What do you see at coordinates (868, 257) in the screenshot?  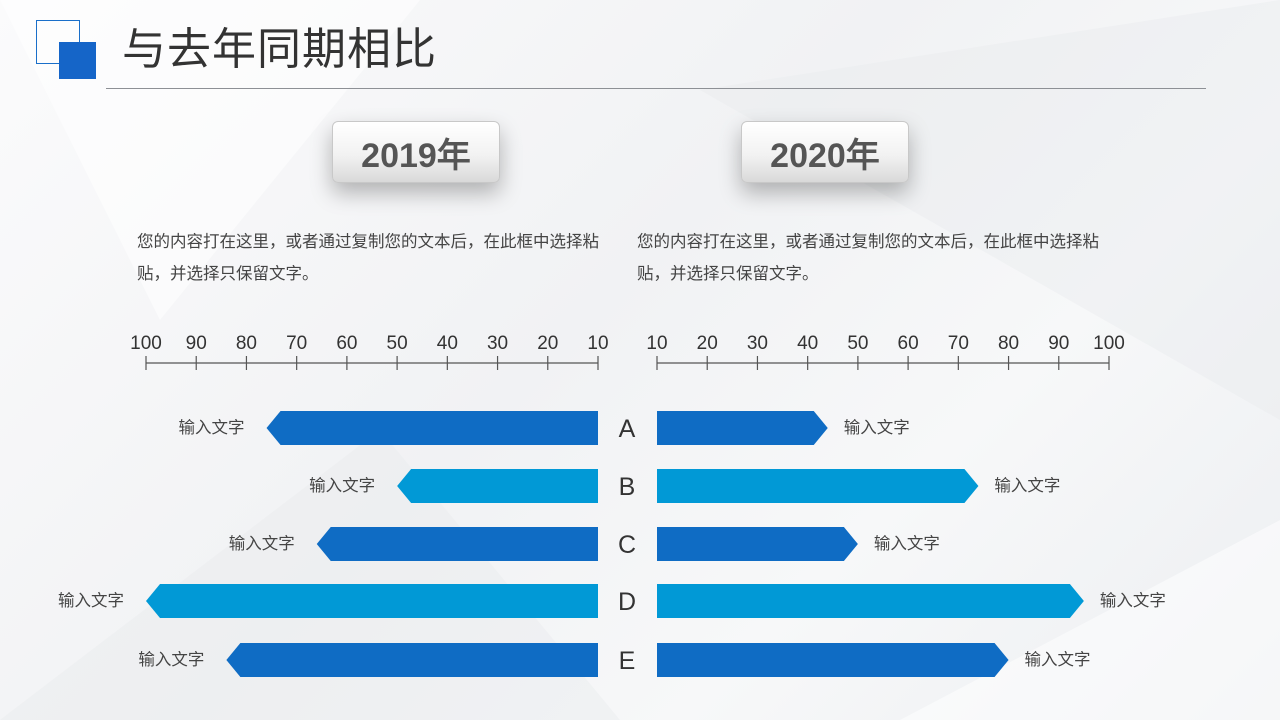 I see `right-description: 您的内容打在这里，或者通过复制您的文本后，在此框中选择粘贴，并选择只保留文字。` at bounding box center [868, 257].